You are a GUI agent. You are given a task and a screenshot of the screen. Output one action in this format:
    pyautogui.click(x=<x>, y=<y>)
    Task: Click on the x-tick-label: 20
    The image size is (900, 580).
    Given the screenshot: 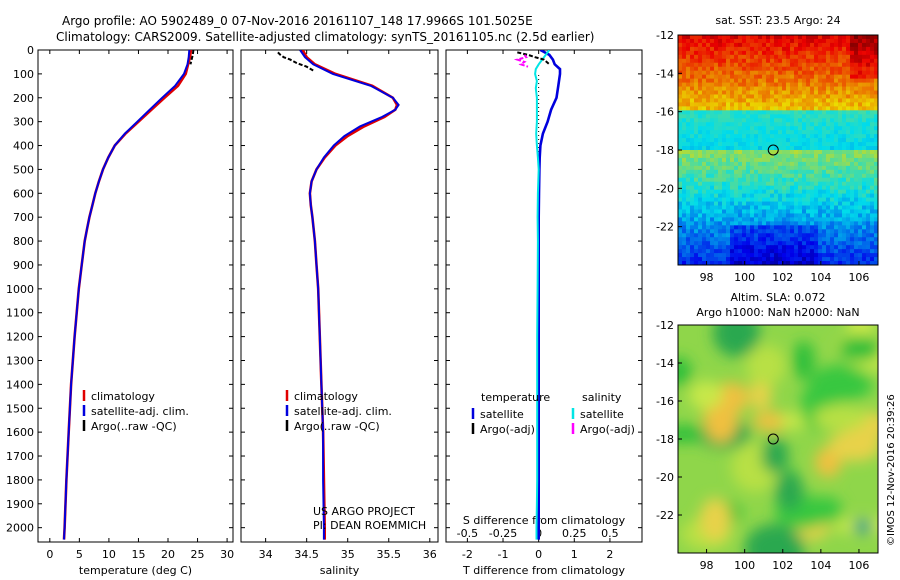 What is the action you would take?
    pyautogui.click(x=168, y=554)
    